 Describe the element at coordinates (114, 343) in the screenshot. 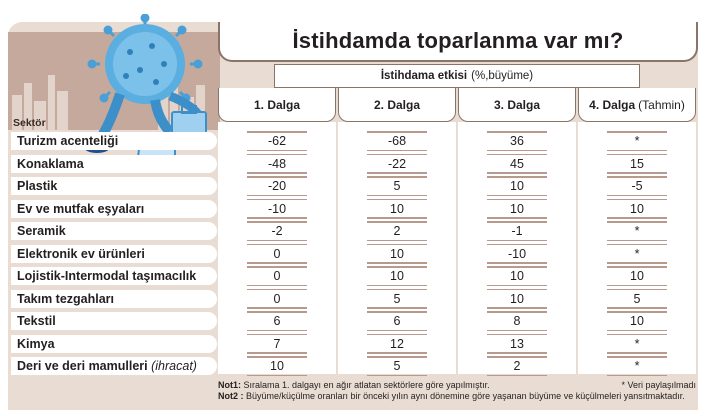

I see `sector-name: Kimya` at that location.